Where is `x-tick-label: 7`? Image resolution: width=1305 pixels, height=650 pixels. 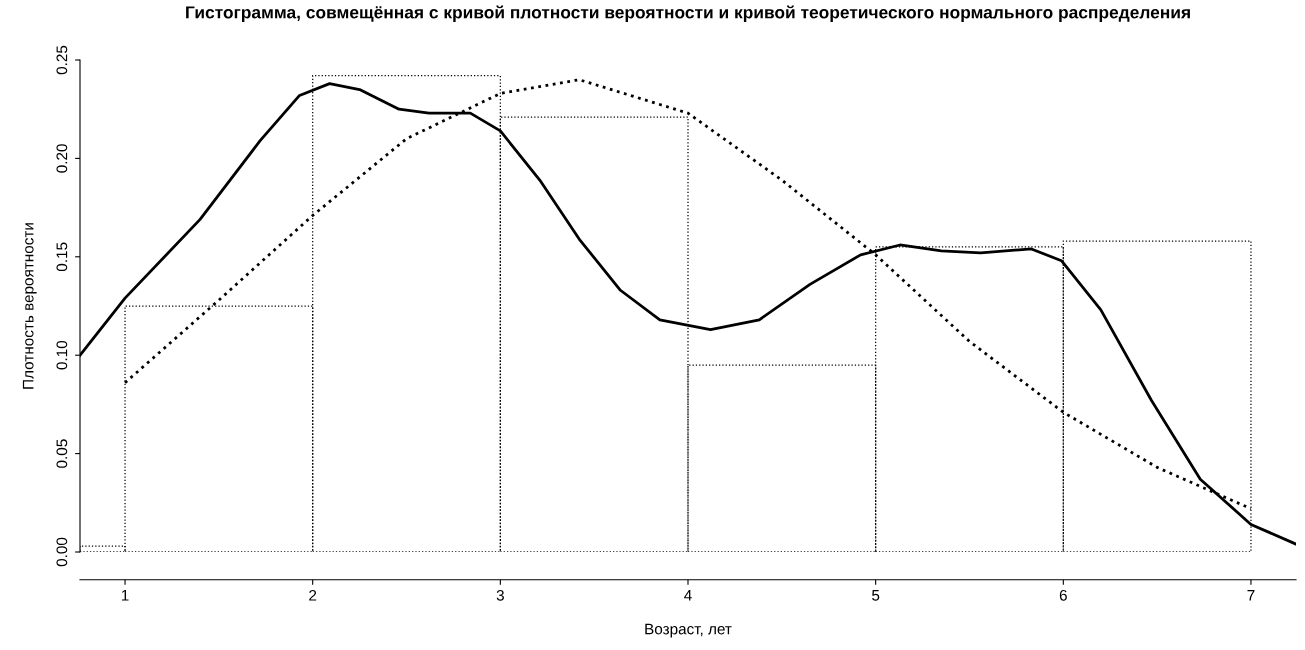
x-tick-label: 7 is located at coordinates (1251, 595).